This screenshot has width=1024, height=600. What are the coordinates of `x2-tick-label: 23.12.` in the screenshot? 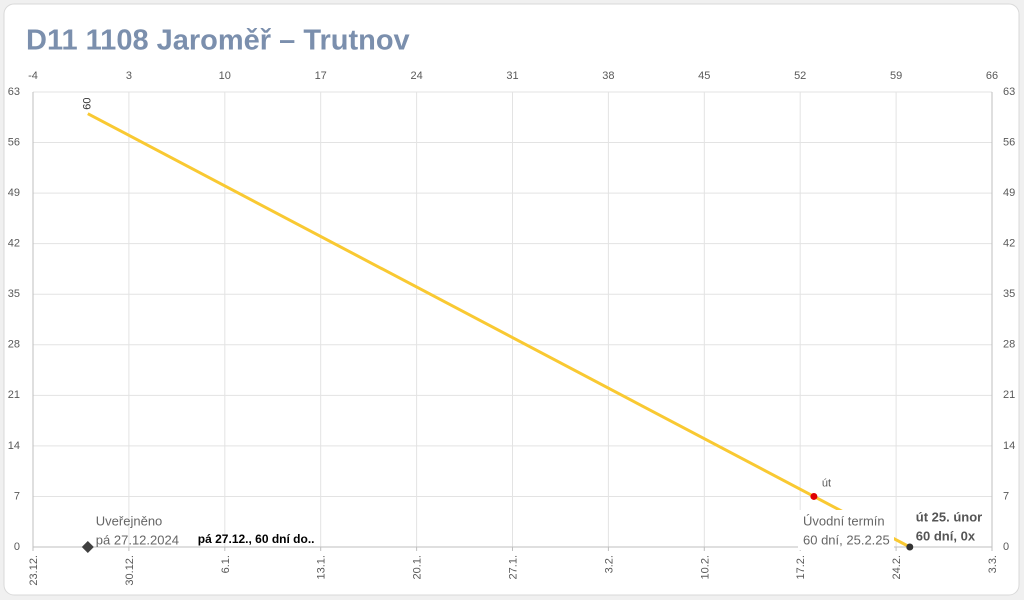 It's located at (34, 570).